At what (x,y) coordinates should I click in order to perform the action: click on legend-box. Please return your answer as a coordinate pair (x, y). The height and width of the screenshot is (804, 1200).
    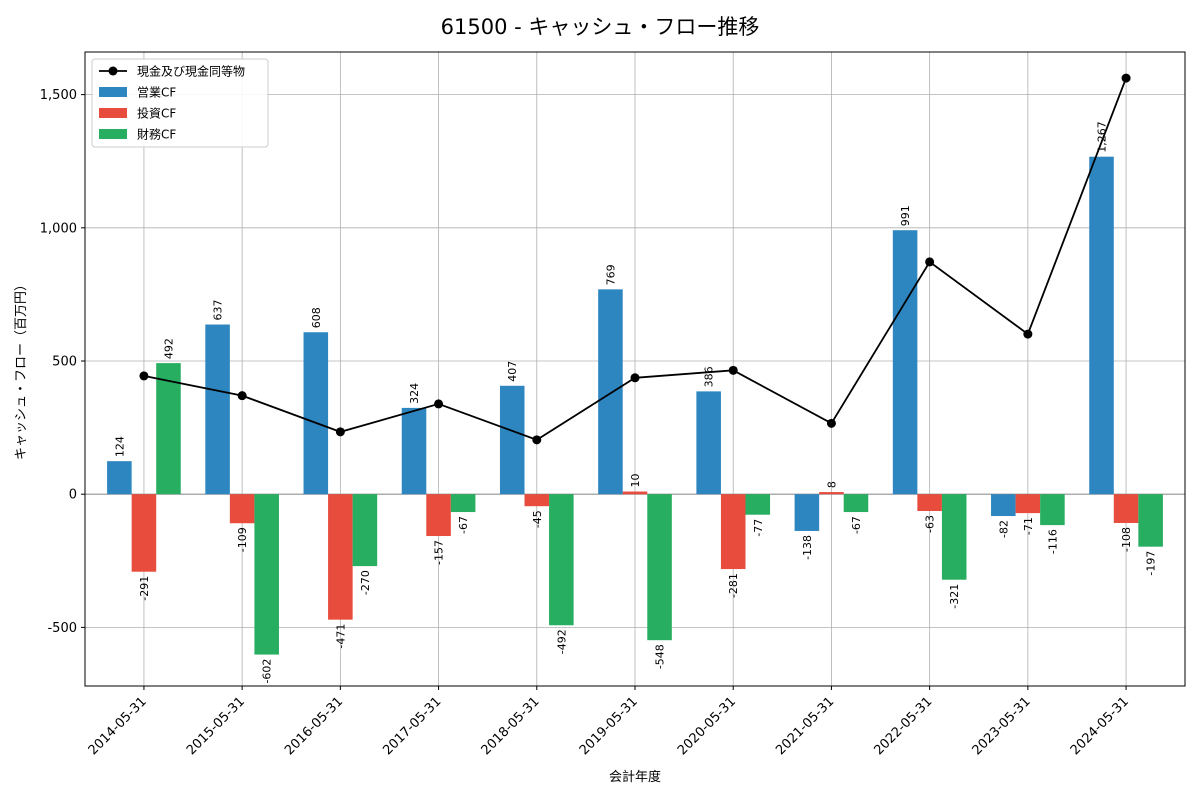
    Looking at the image, I should click on (180, 103).